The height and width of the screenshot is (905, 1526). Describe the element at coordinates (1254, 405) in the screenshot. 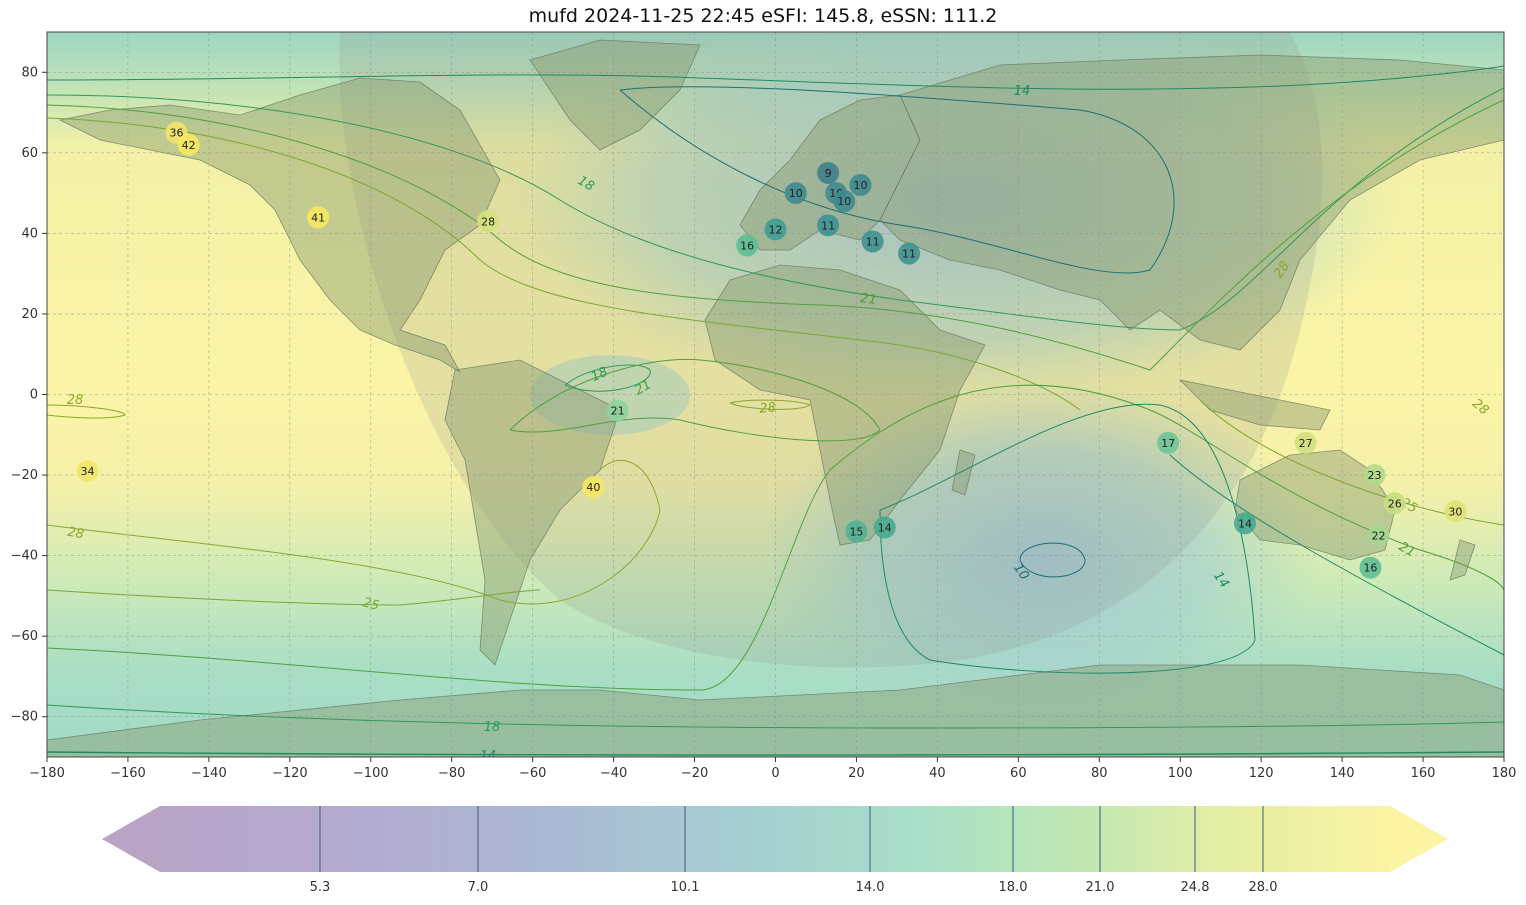

I see `southeast-asia-islands` at that location.